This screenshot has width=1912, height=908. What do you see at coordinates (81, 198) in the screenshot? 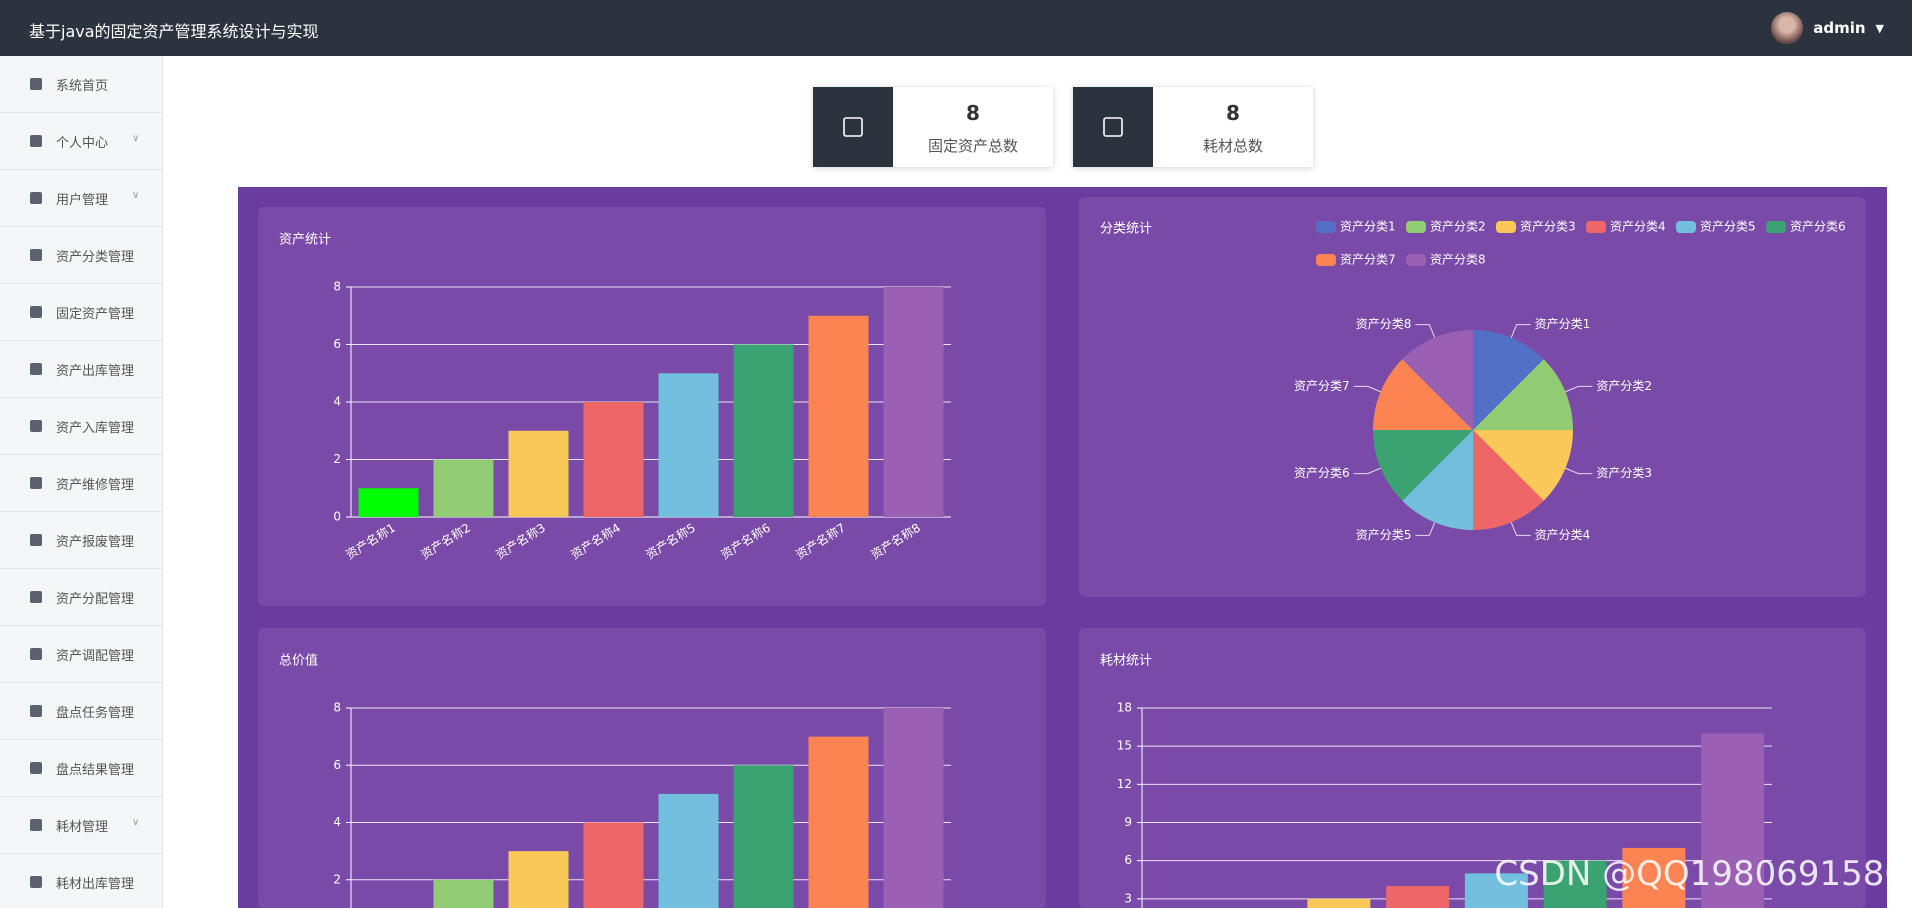
I see `nav-item: 用户管理 ∨` at bounding box center [81, 198].